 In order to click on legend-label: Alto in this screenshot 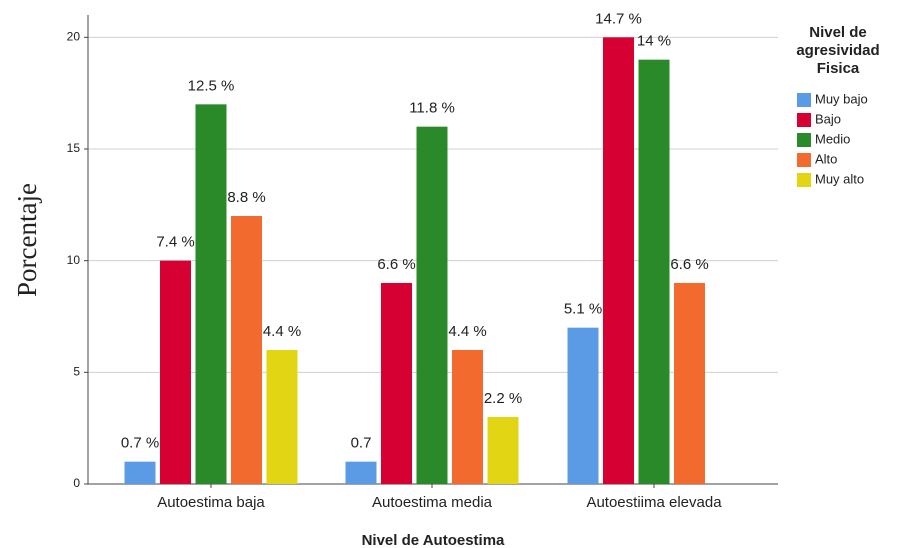, I will do `click(826, 158)`.